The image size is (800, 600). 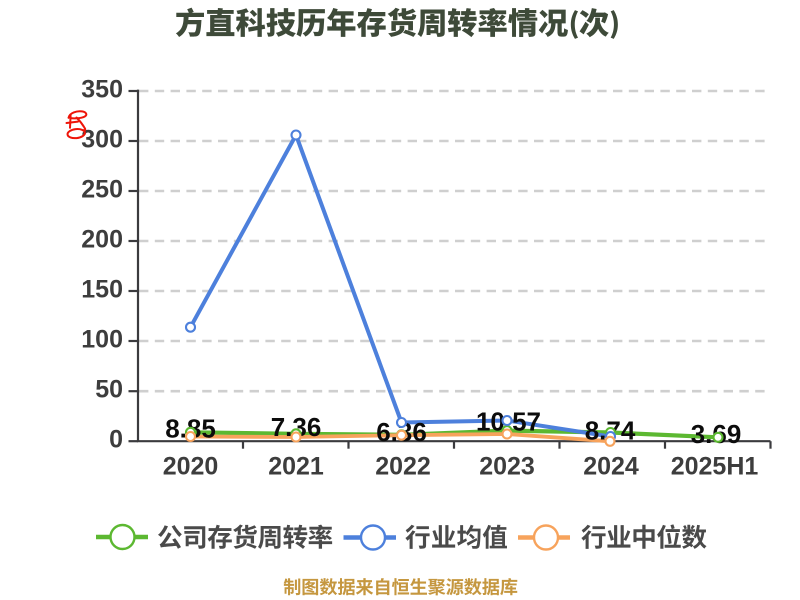 What do you see at coordinates (296, 467) in the screenshot?
I see `svg-text: 2021` at bounding box center [296, 467].